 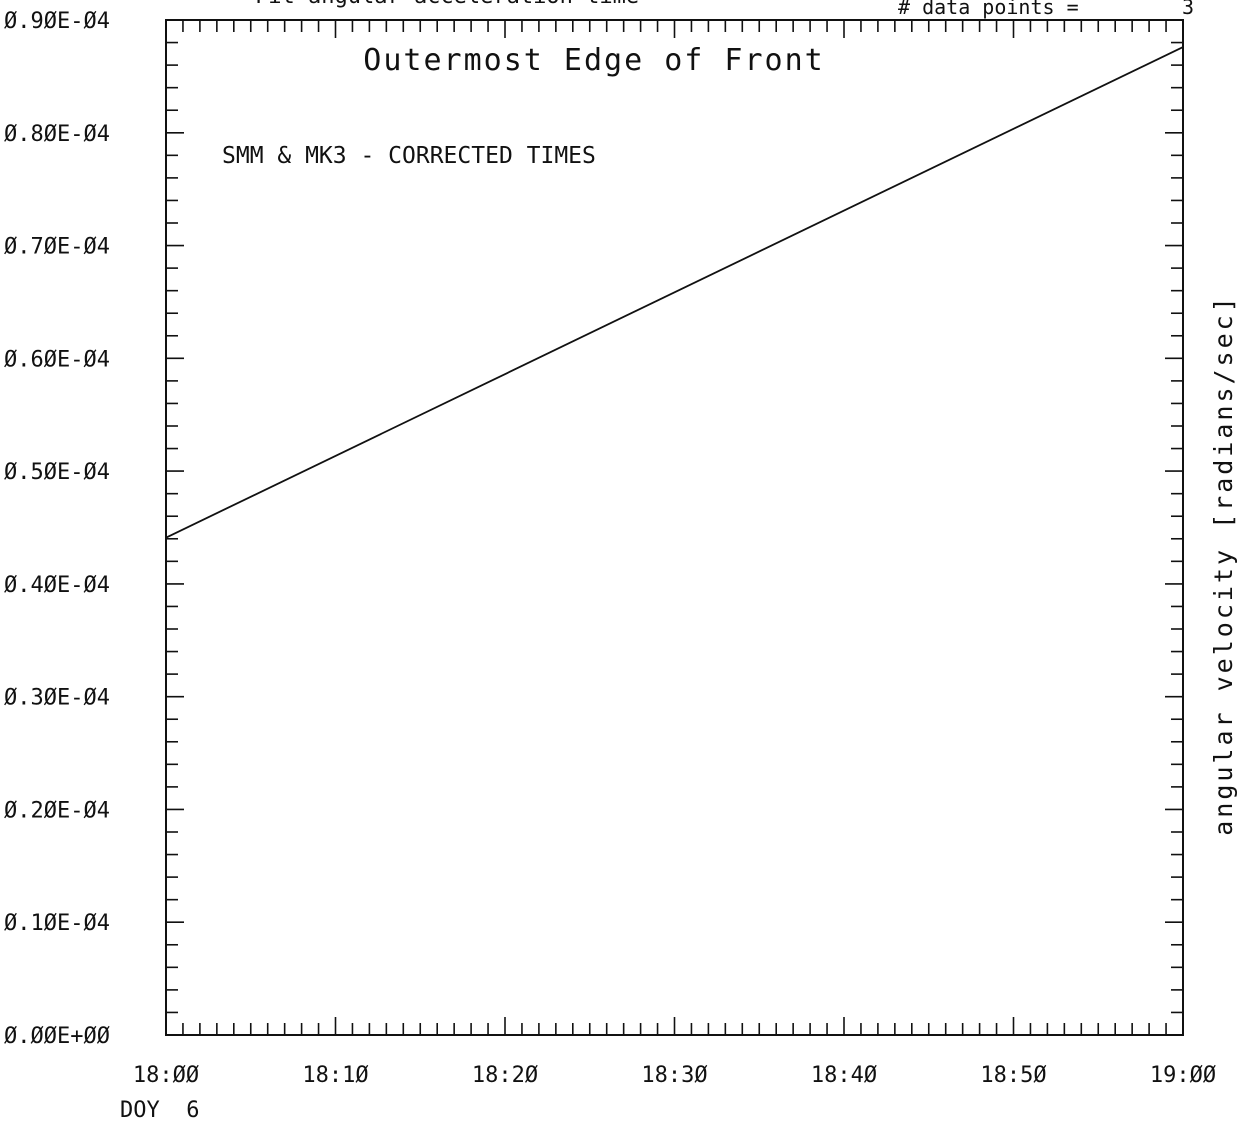 What do you see at coordinates (447, 4) in the screenshot?
I see `header-partial-title: Fit angular acceleration time` at bounding box center [447, 4].